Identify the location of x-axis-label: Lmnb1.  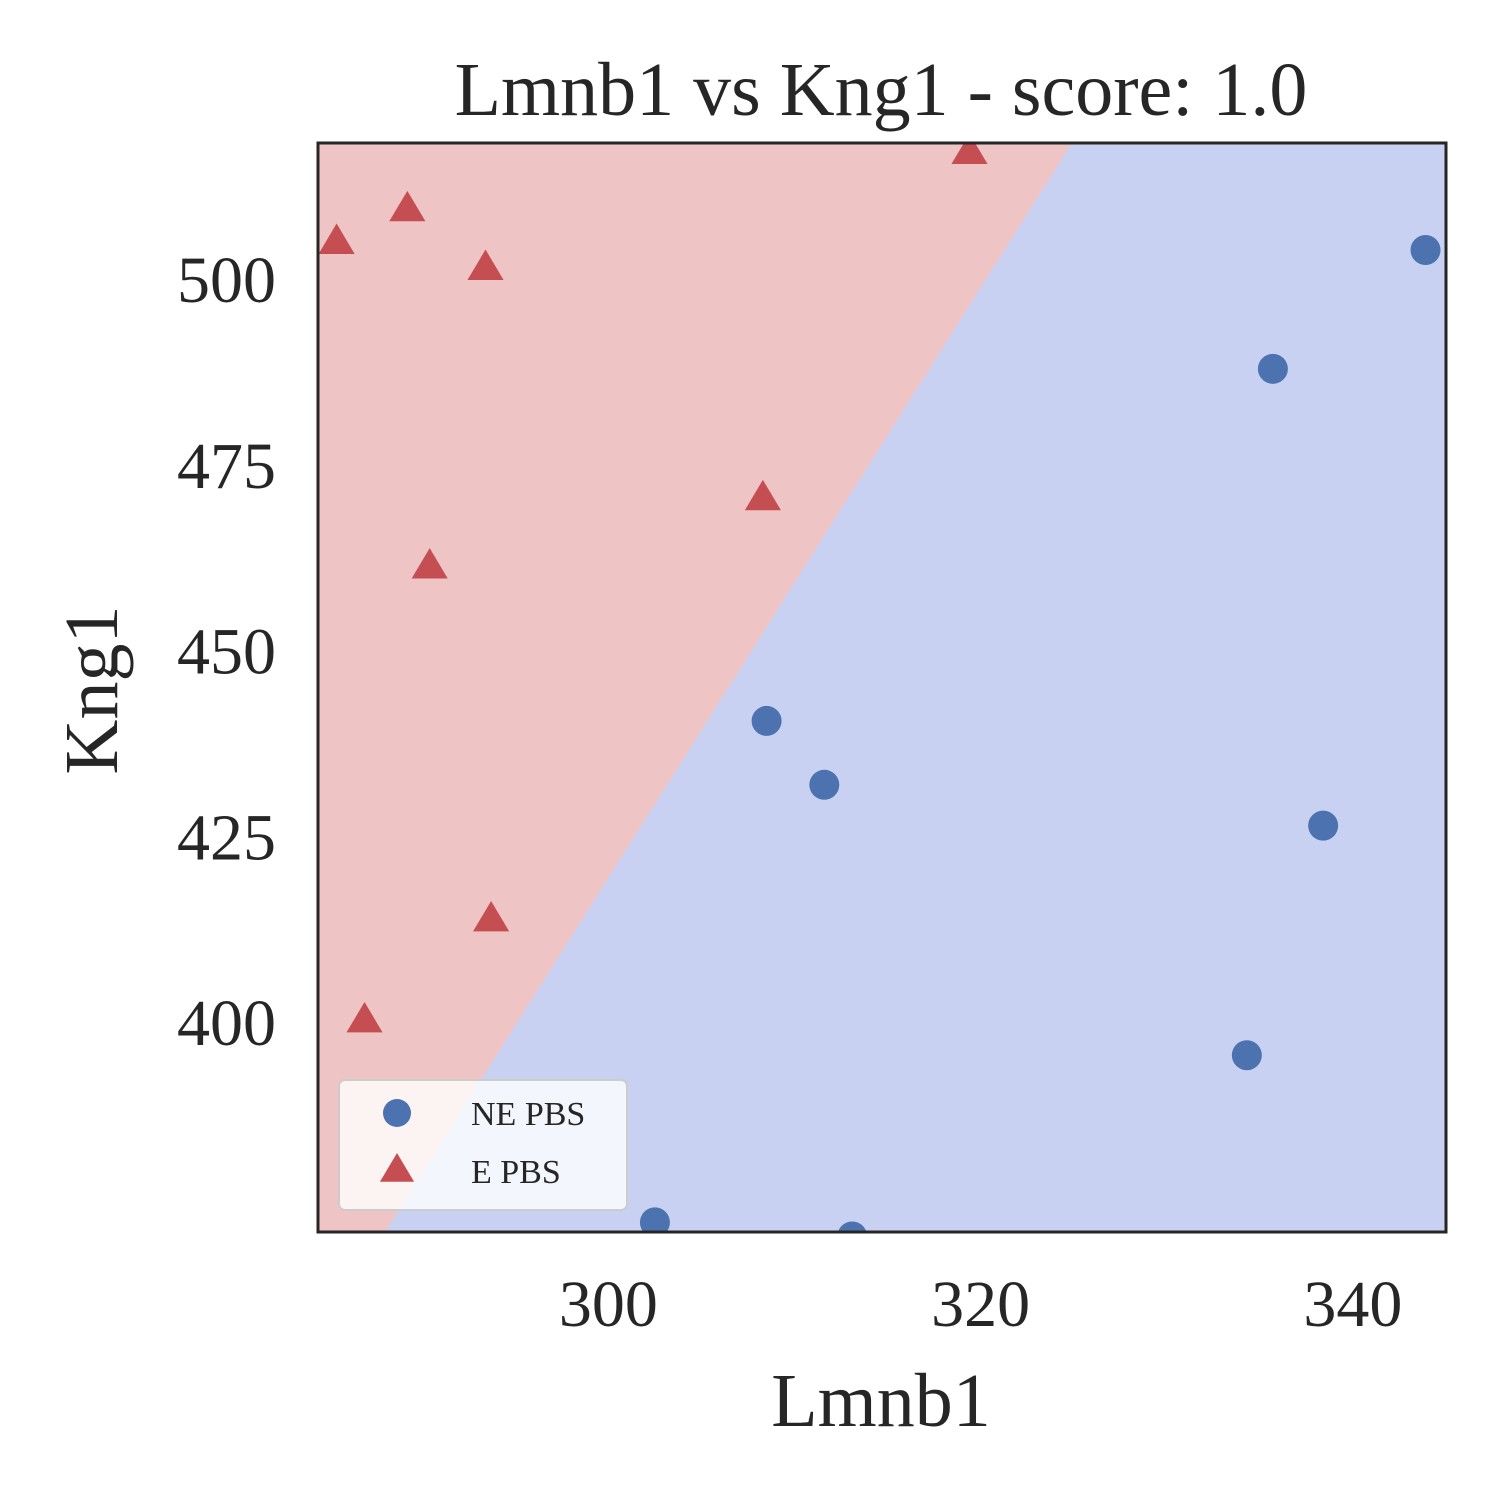
(881, 1401).